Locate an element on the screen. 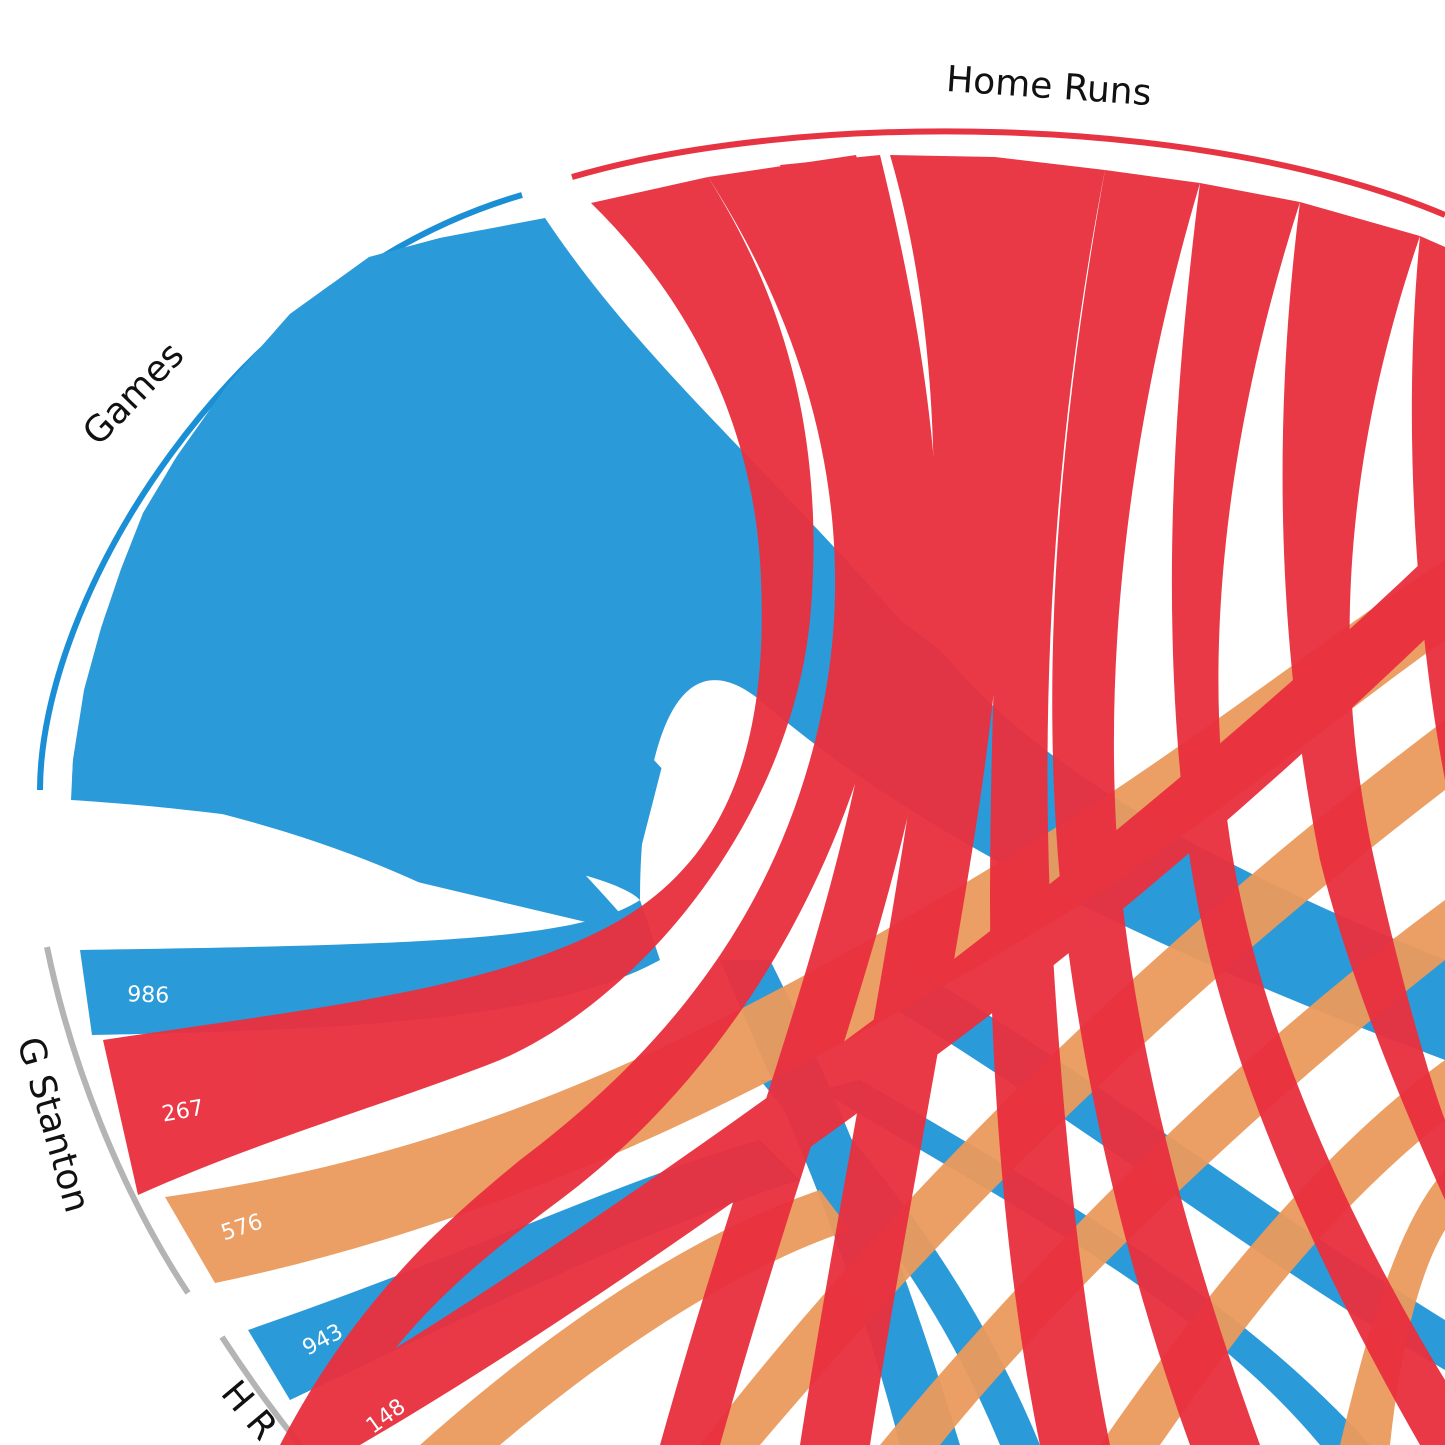 The width and height of the screenshot is (1445, 1445). group-label-player-2: H R is located at coordinates (249, 1409).